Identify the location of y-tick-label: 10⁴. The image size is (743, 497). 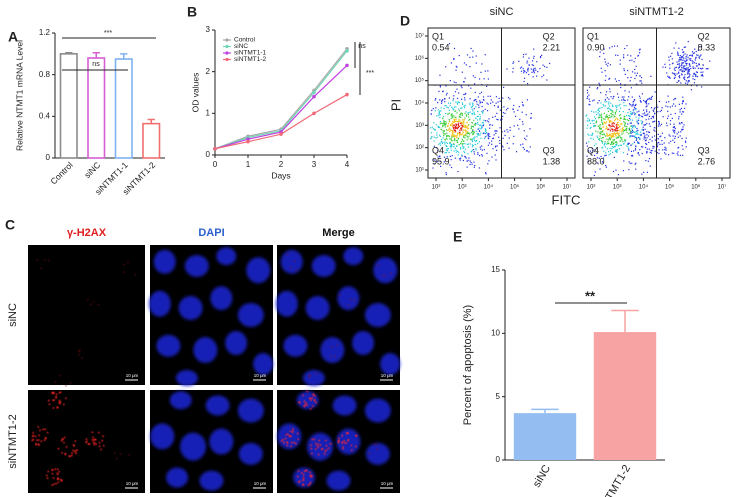
(420, 103).